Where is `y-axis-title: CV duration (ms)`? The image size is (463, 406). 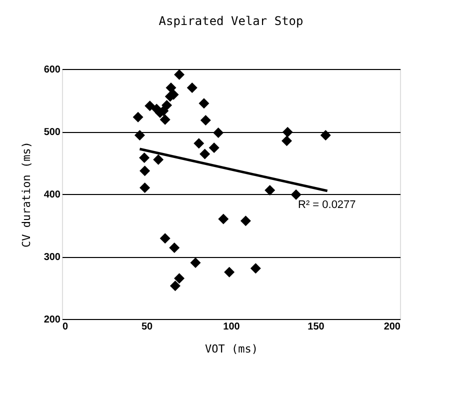 y-axis-title: CV duration (ms) is located at coordinates (26, 195).